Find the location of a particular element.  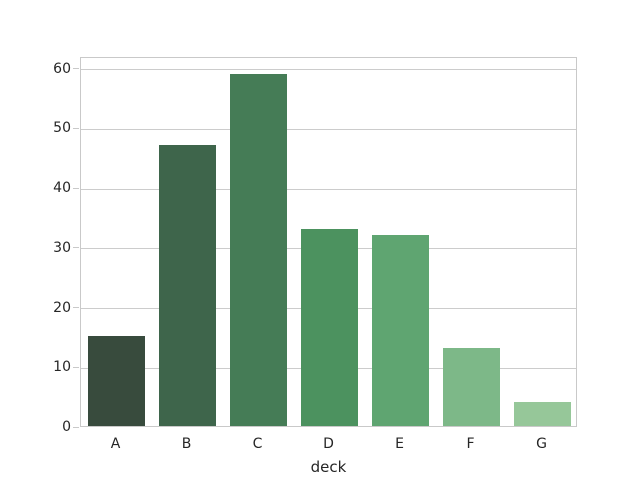

y-tick-label-0: 0 is located at coordinates (66, 427).